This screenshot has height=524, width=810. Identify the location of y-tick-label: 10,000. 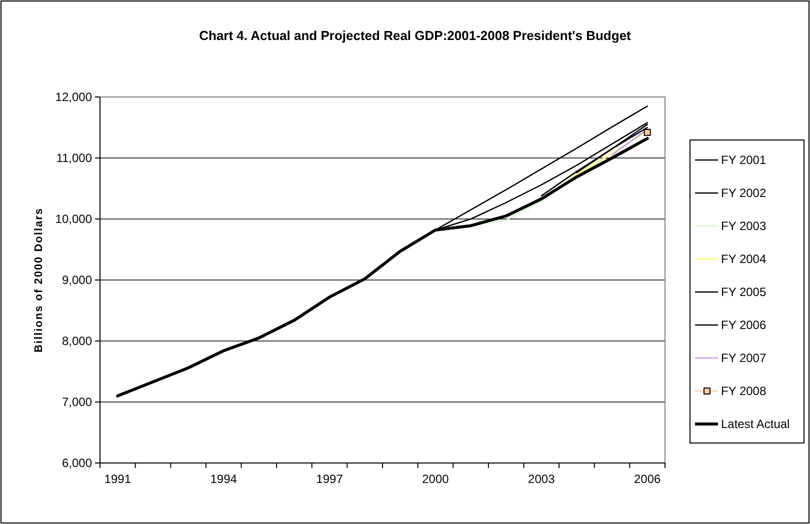
(73, 219).